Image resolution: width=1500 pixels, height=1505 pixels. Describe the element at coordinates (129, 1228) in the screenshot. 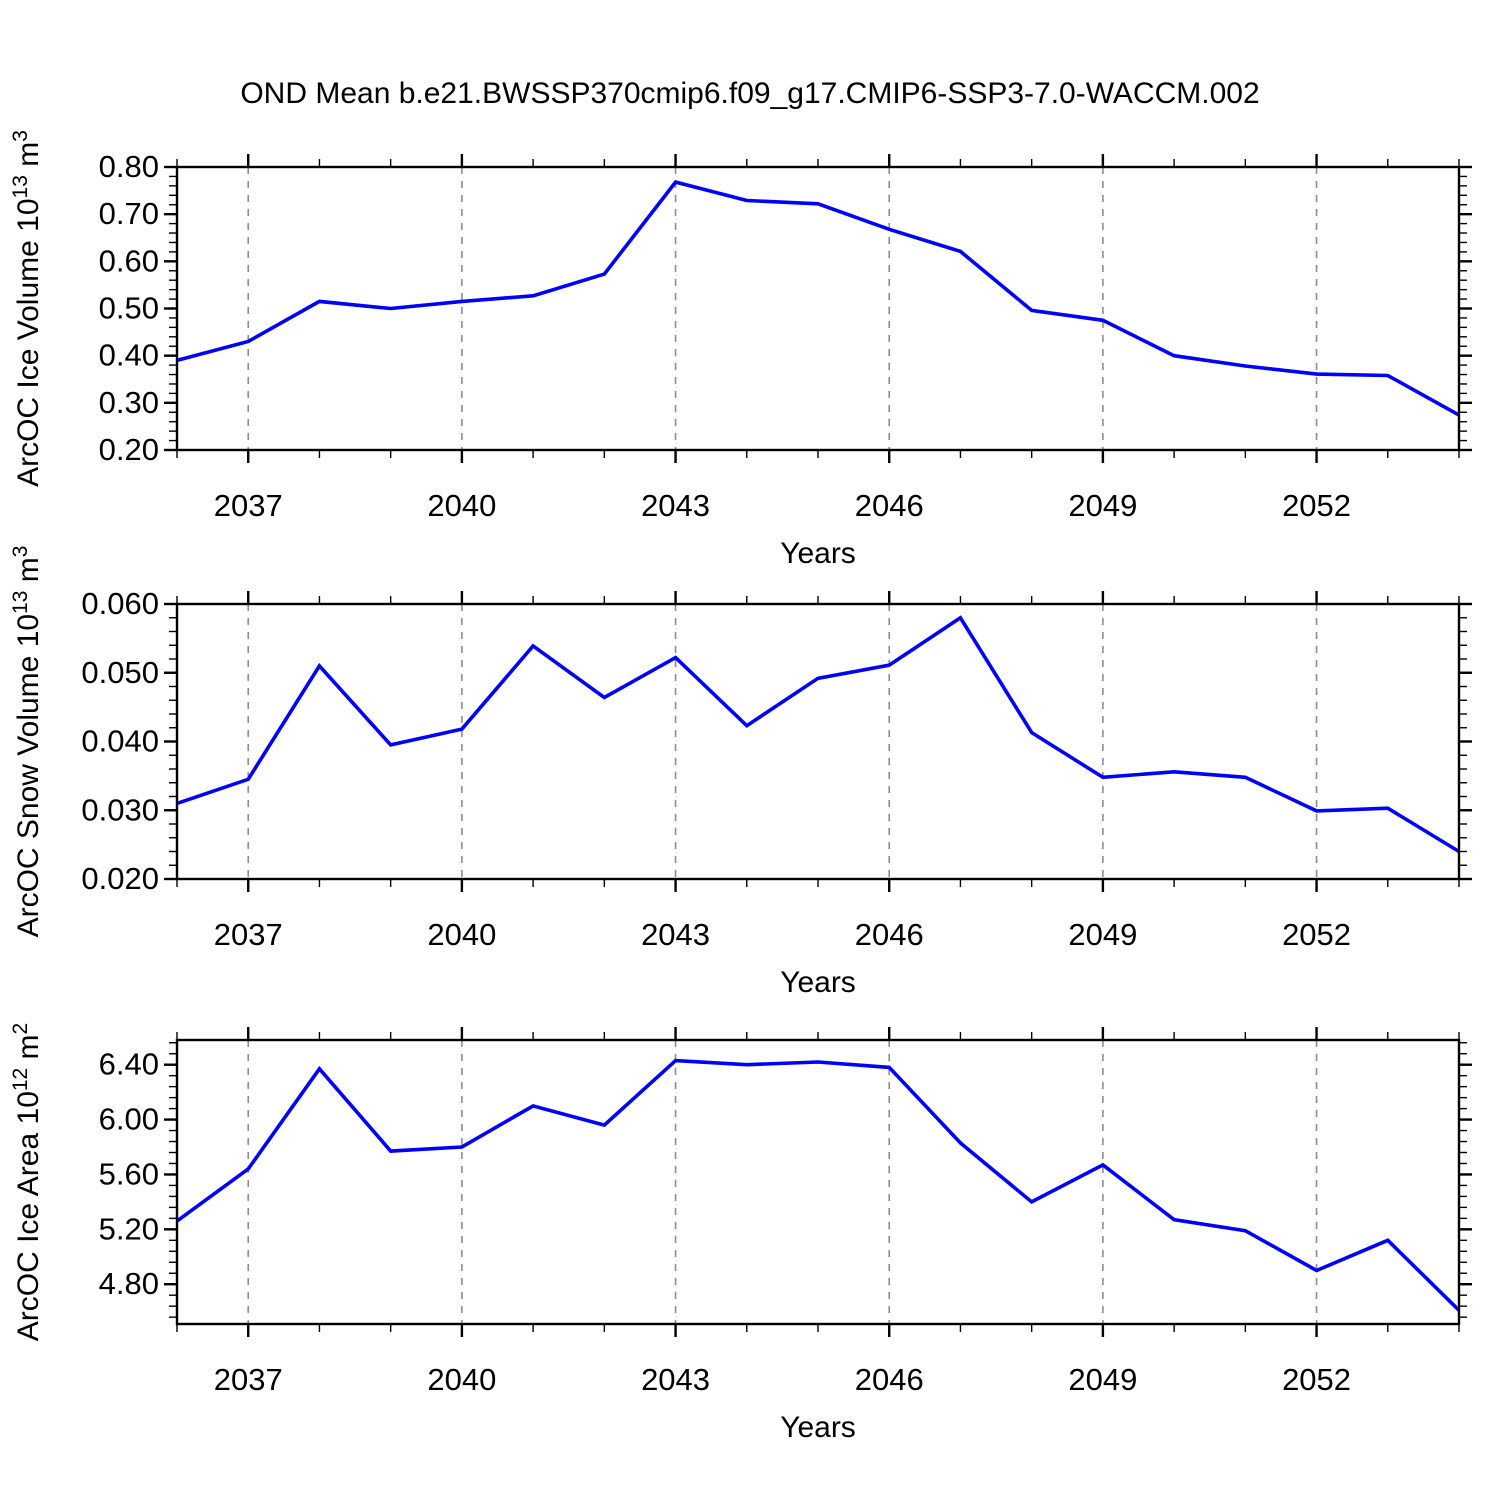

I see `y-tick-label: 5.20` at that location.